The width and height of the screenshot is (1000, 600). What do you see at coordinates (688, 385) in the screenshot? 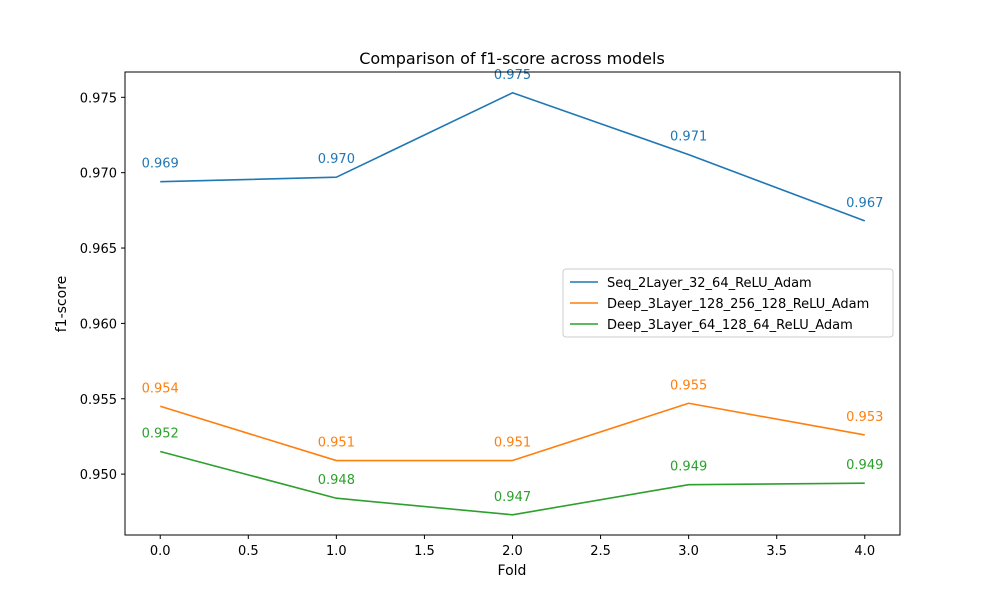
I see `data-label: 0.955` at bounding box center [688, 385].